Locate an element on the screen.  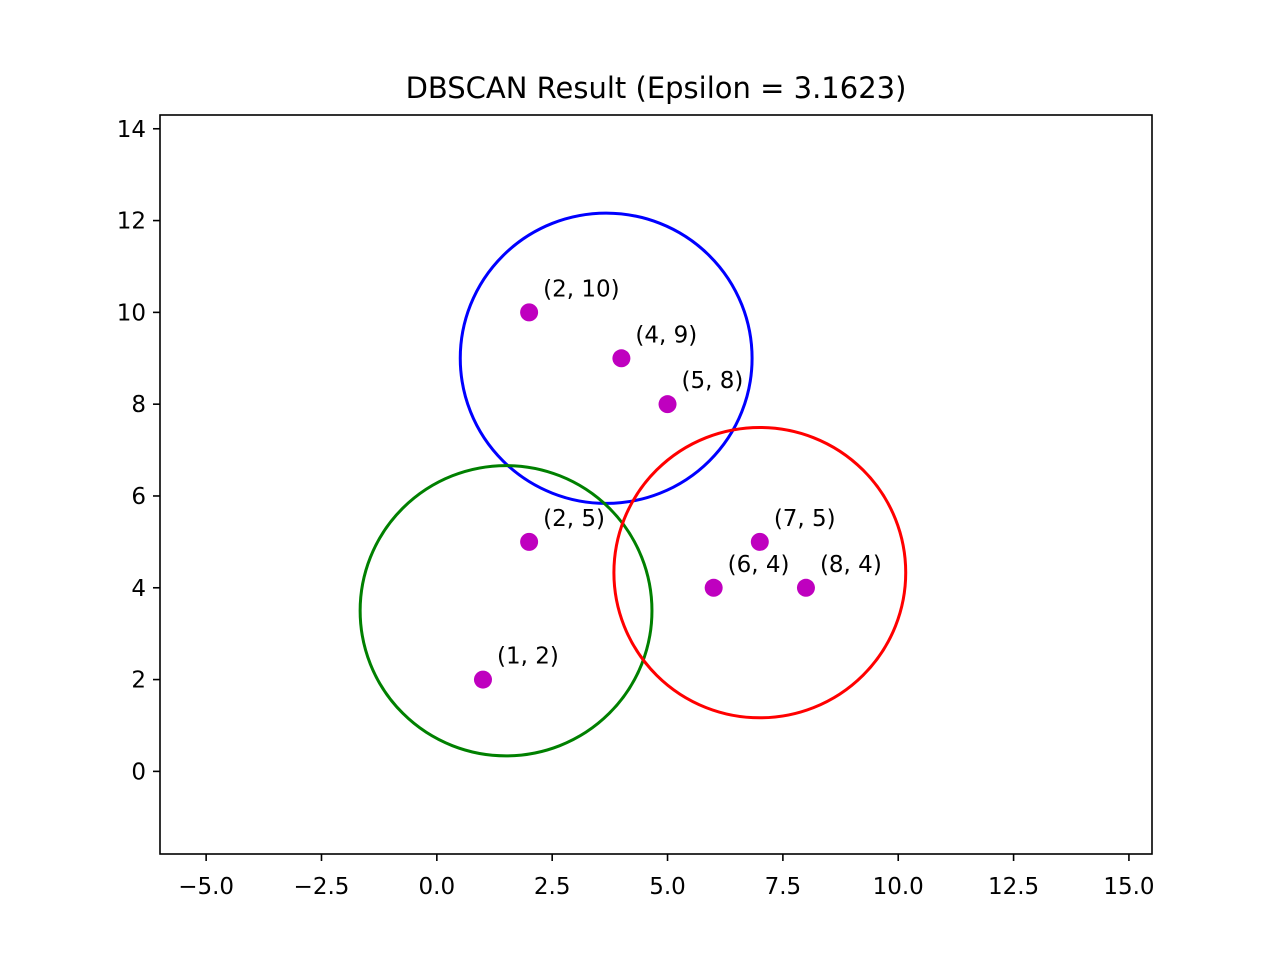
x-tick-label: 7.5 is located at coordinates (783, 887).